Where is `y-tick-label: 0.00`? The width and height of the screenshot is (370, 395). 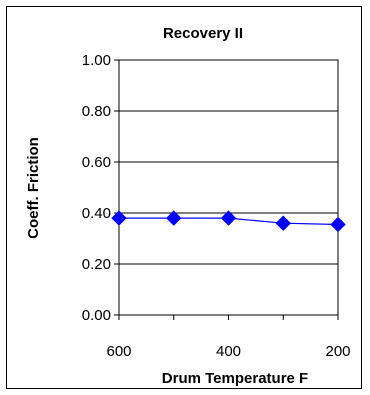 y-tick-label: 0.00 is located at coordinates (96, 315).